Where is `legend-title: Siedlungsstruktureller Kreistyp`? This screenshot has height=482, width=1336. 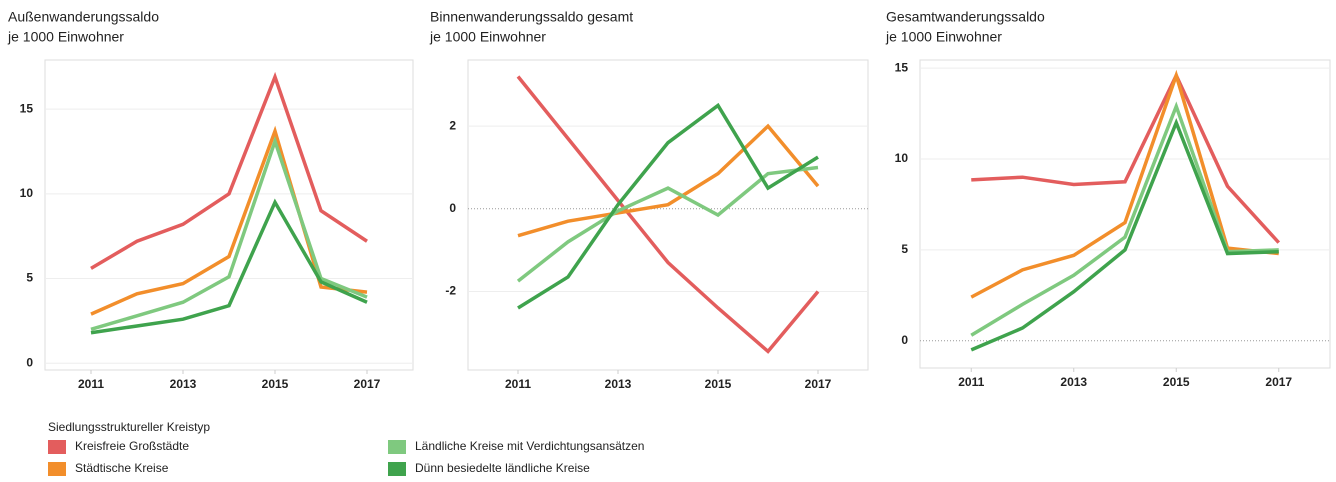
legend-title: Siedlungsstruktureller Kreistyp is located at coordinates (129, 427).